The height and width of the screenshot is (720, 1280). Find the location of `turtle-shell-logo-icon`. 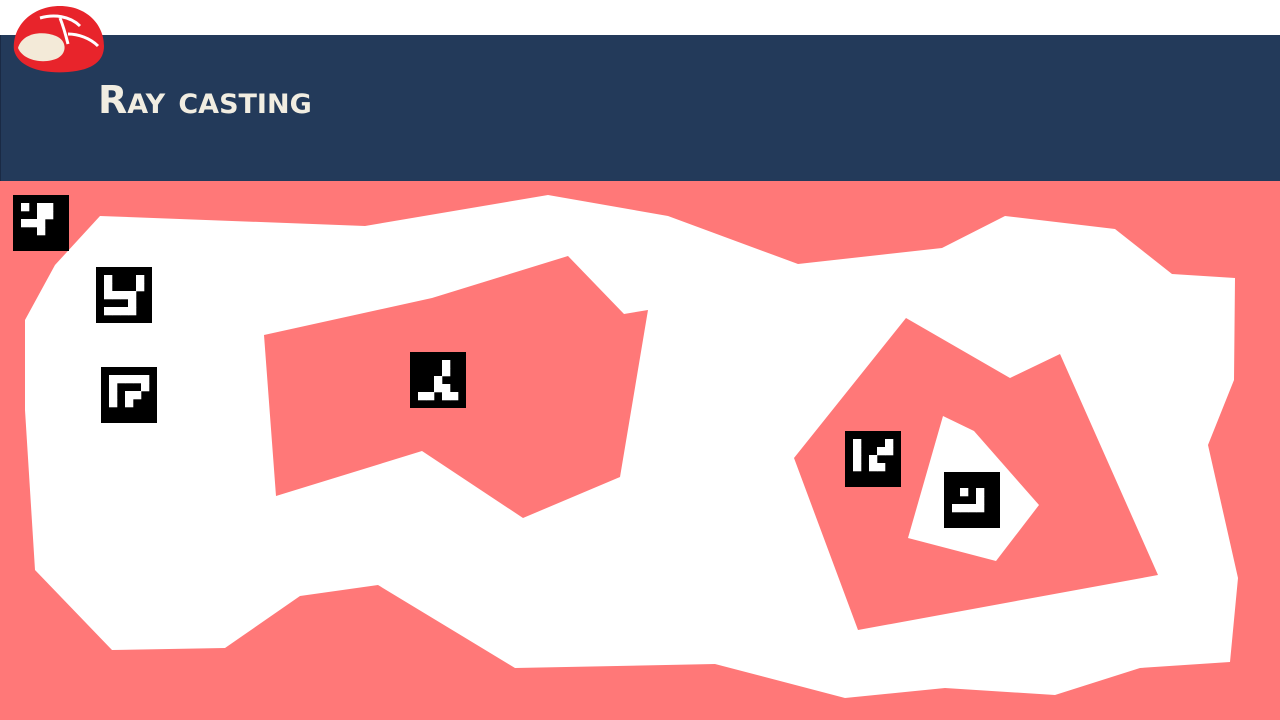

turtle-shell-logo-icon is located at coordinates (59, 39).